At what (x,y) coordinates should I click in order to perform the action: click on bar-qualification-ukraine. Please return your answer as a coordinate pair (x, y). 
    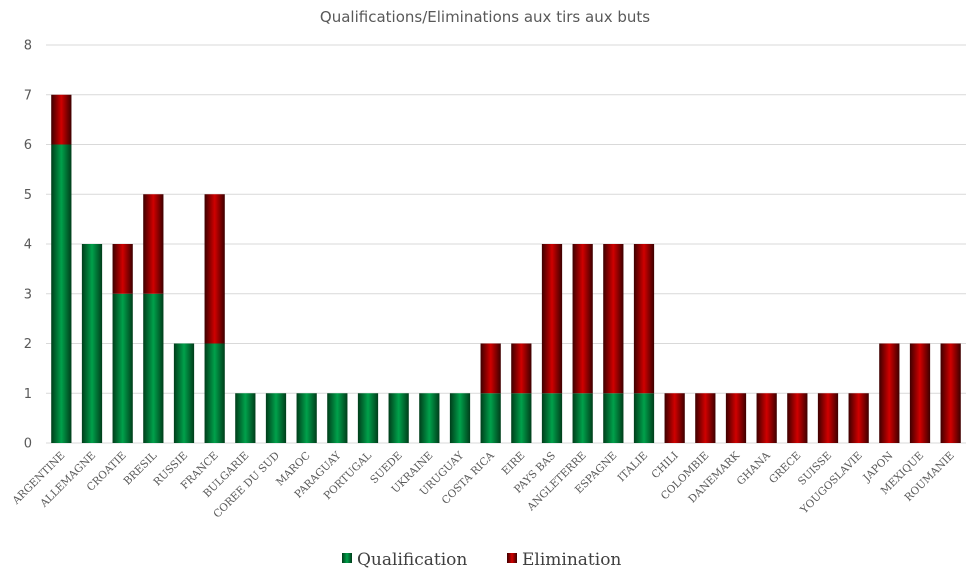
    Looking at the image, I should click on (429, 418).